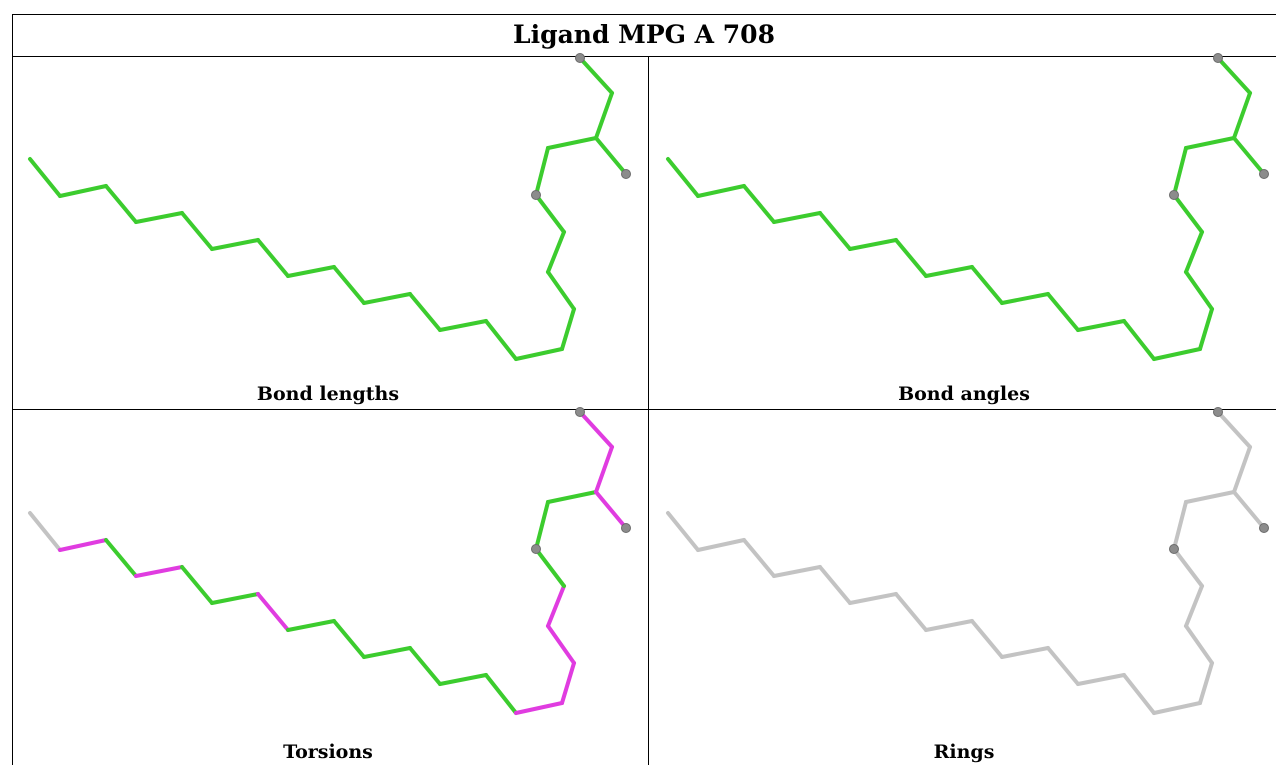 This screenshot has height=767, width=1276. I want to click on caption-bond-angles: Bond angles, so click(964, 394).